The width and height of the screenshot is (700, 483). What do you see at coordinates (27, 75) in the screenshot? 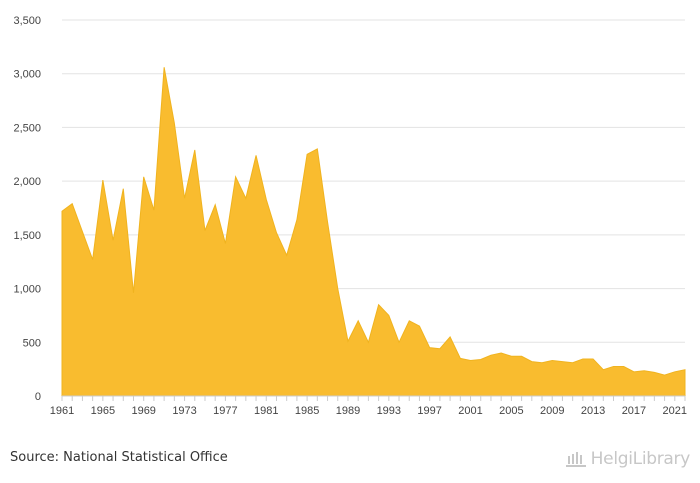
I see `y-tick-label: 3,000` at bounding box center [27, 75].